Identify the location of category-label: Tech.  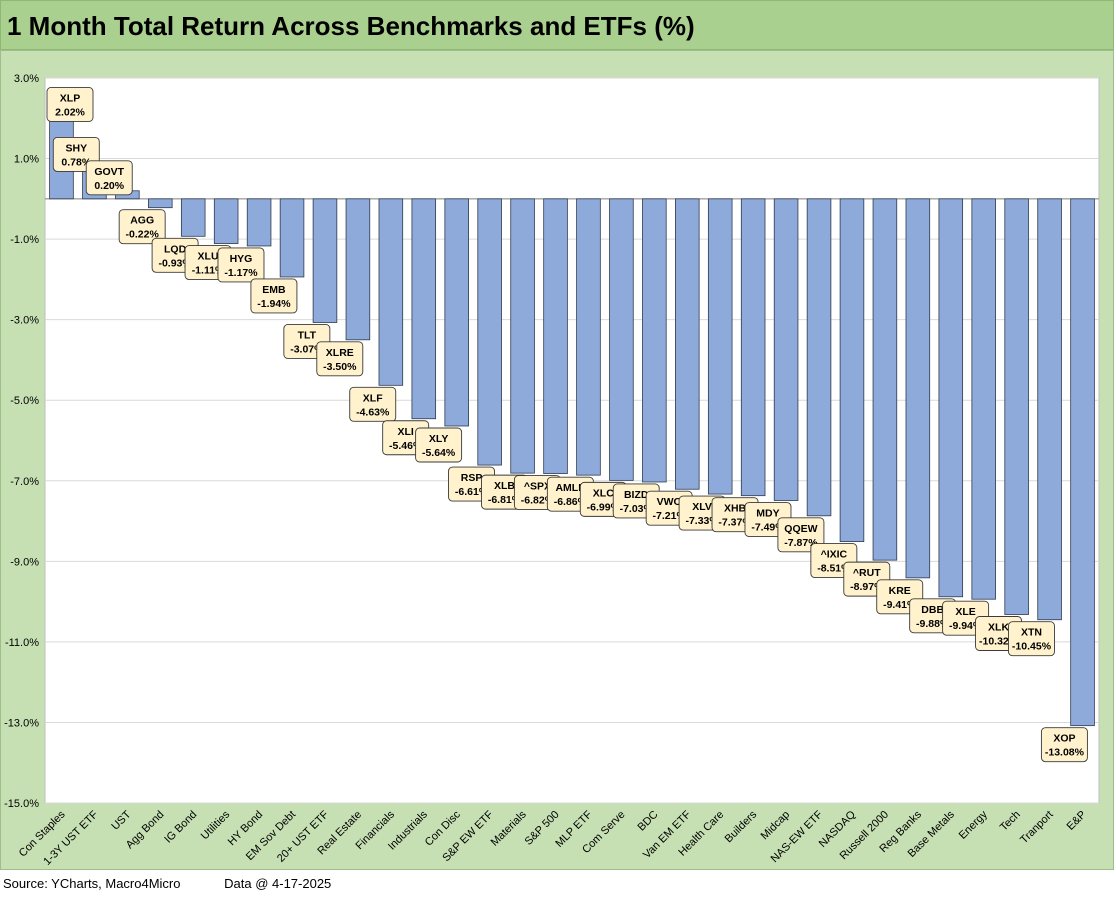
(1010, 821).